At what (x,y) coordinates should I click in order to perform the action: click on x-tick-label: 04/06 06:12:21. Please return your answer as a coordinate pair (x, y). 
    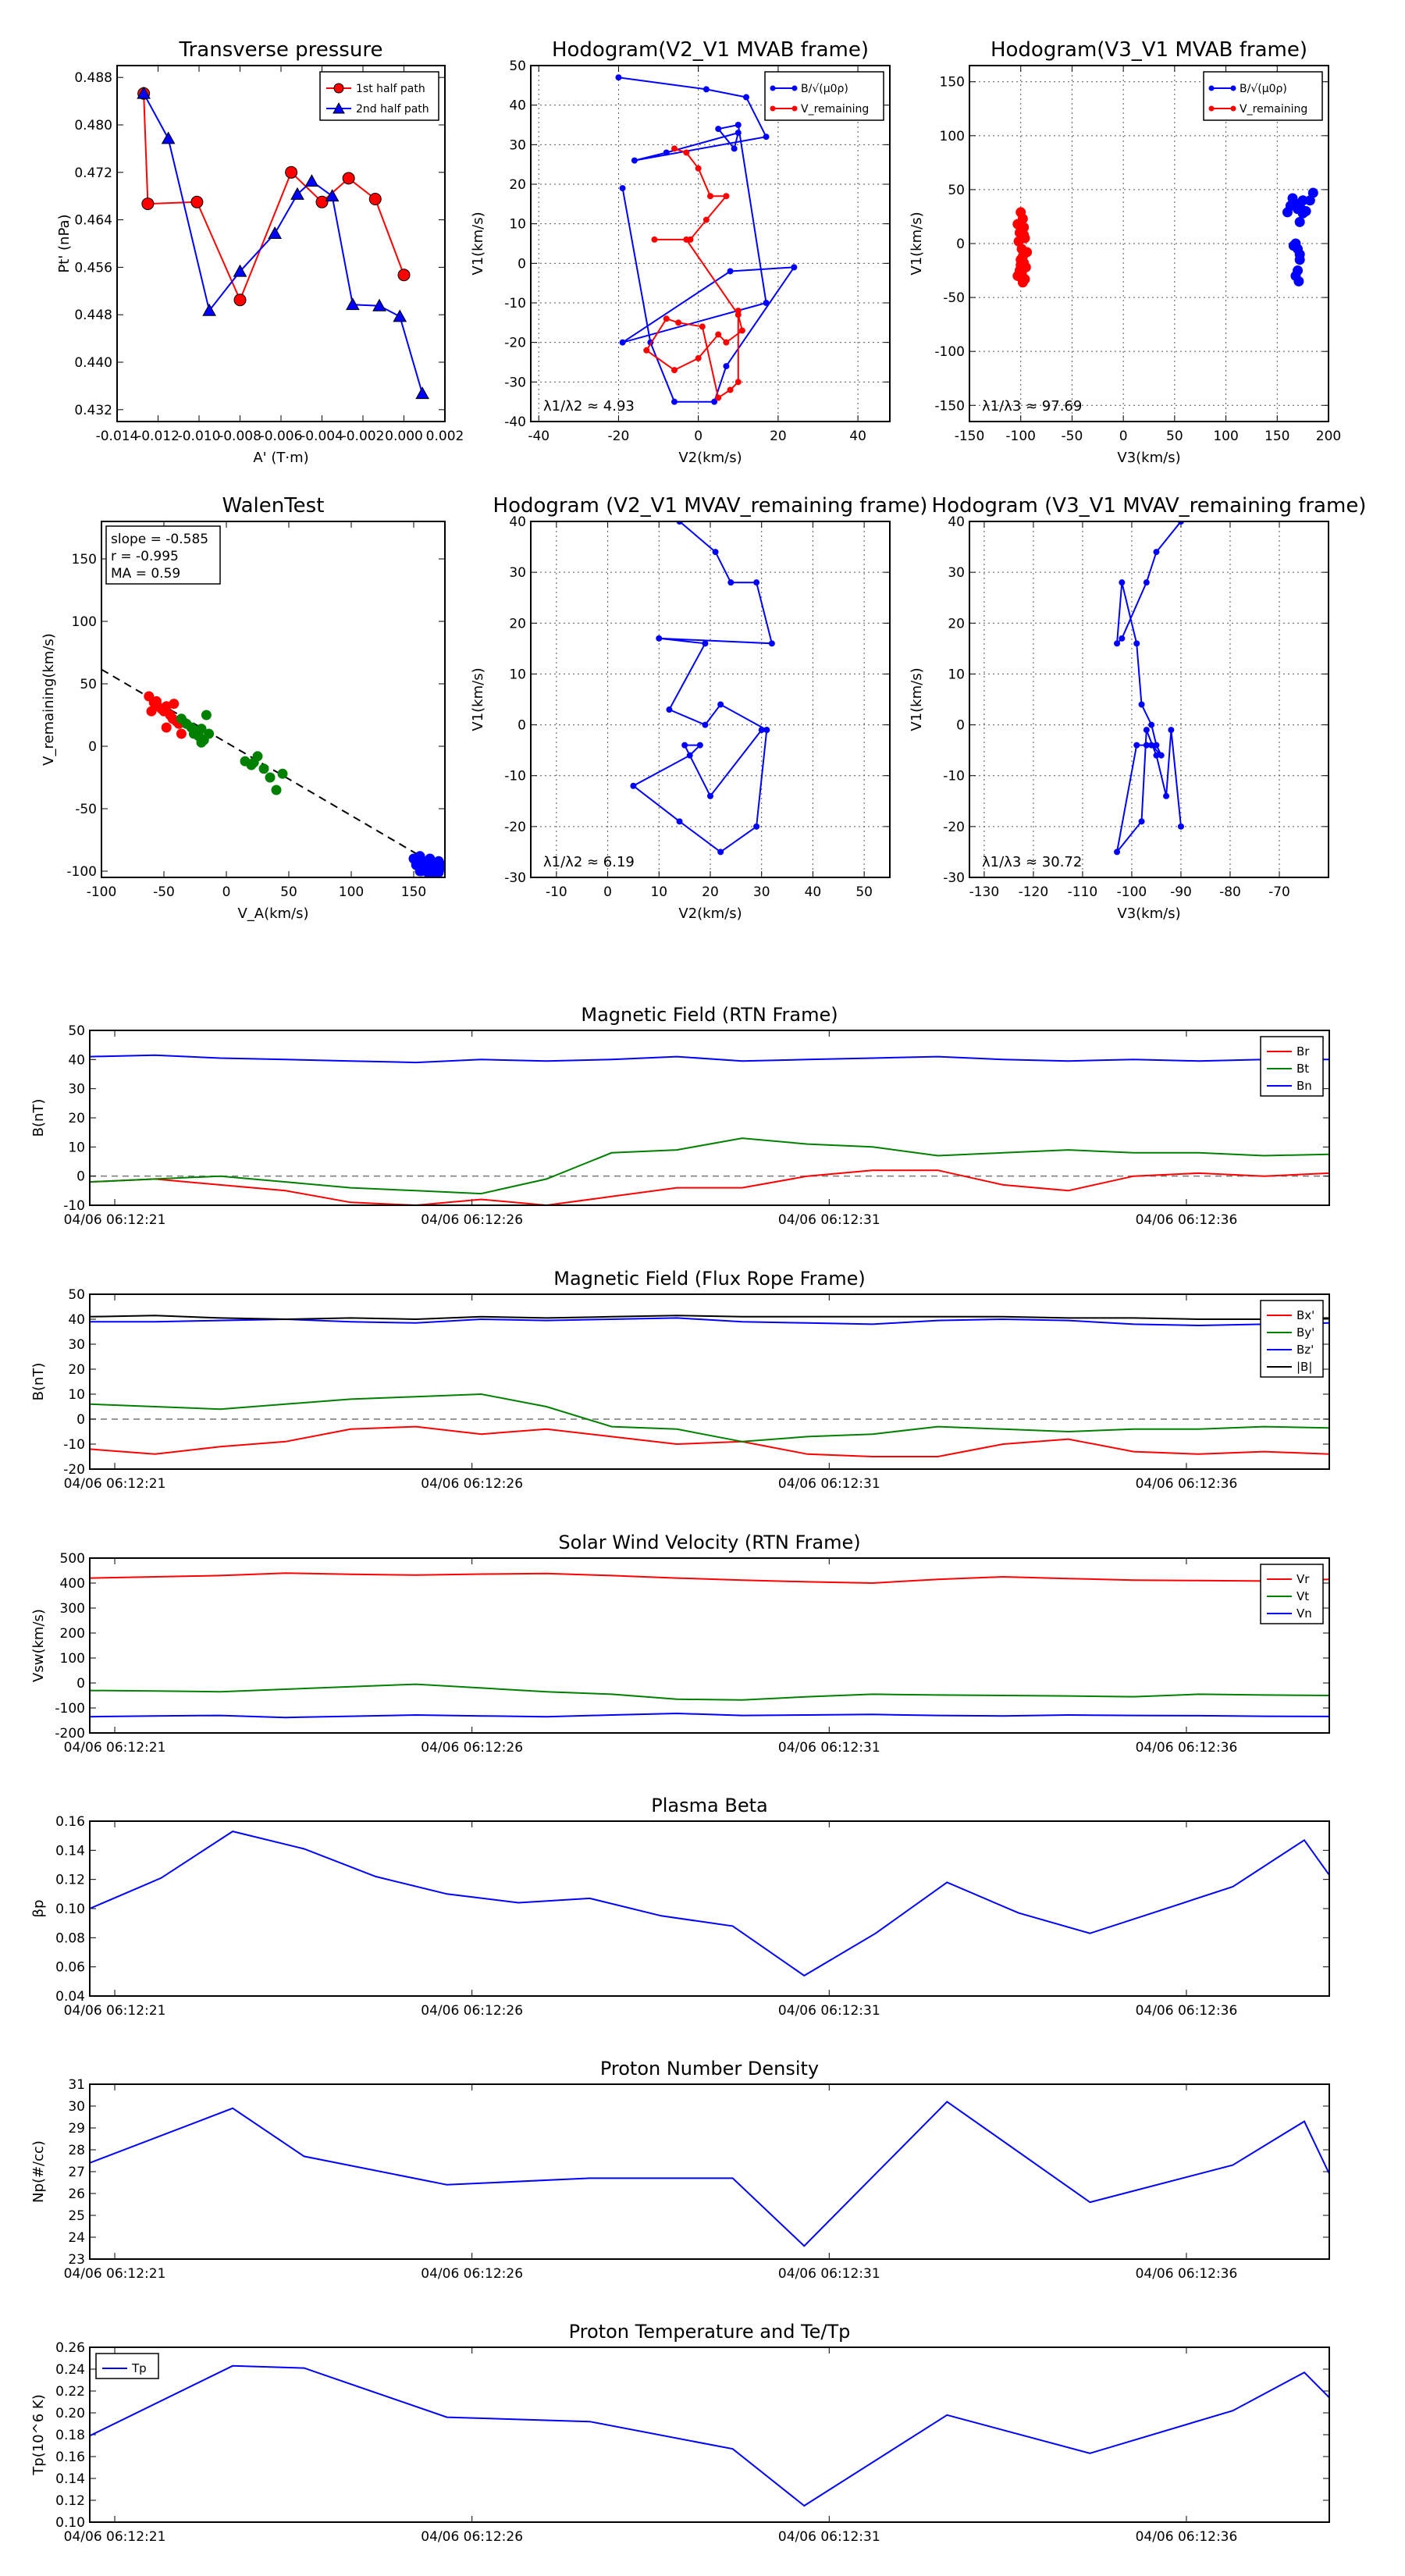
    Looking at the image, I should click on (115, 2011).